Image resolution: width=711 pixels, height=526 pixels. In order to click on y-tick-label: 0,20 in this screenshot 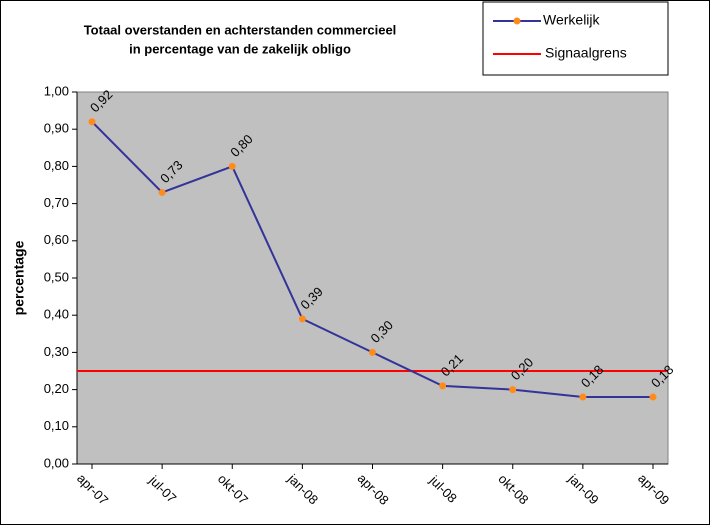, I will do `click(56, 388)`.